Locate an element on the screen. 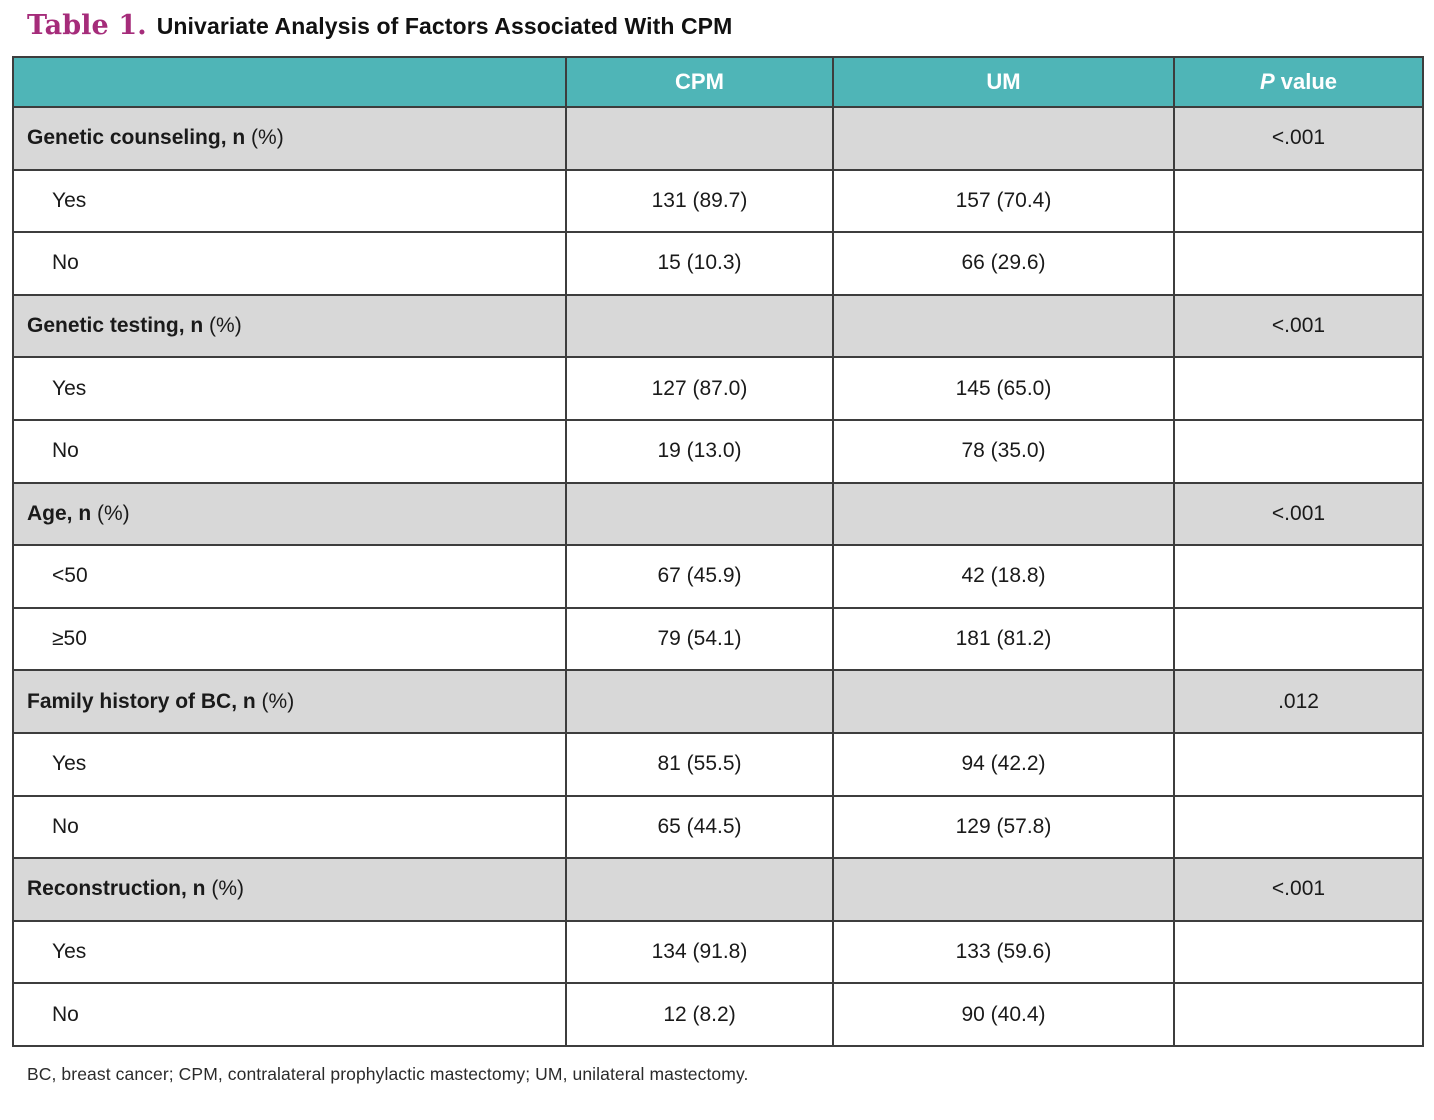 The image size is (1434, 1120). p-value-rest: value is located at coordinates (1306, 81).